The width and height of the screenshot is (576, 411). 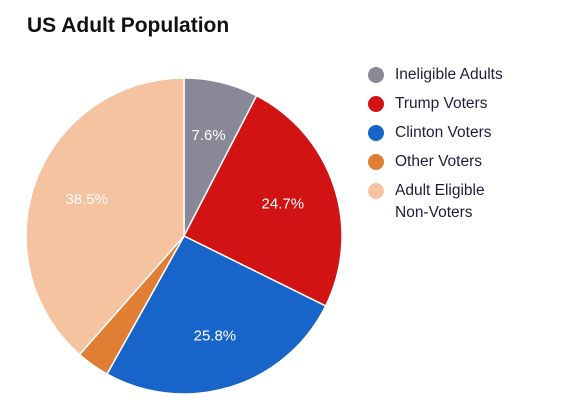 I want to click on pie-slice-trump-voters, so click(x=262, y=200).